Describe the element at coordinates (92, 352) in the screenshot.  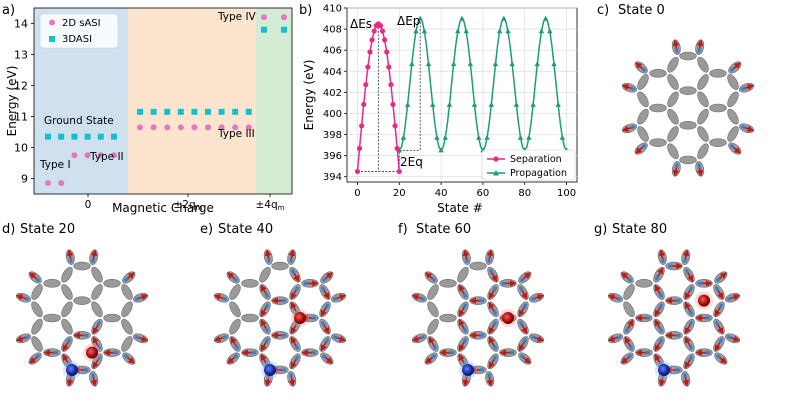
I see `positive-charge` at that location.